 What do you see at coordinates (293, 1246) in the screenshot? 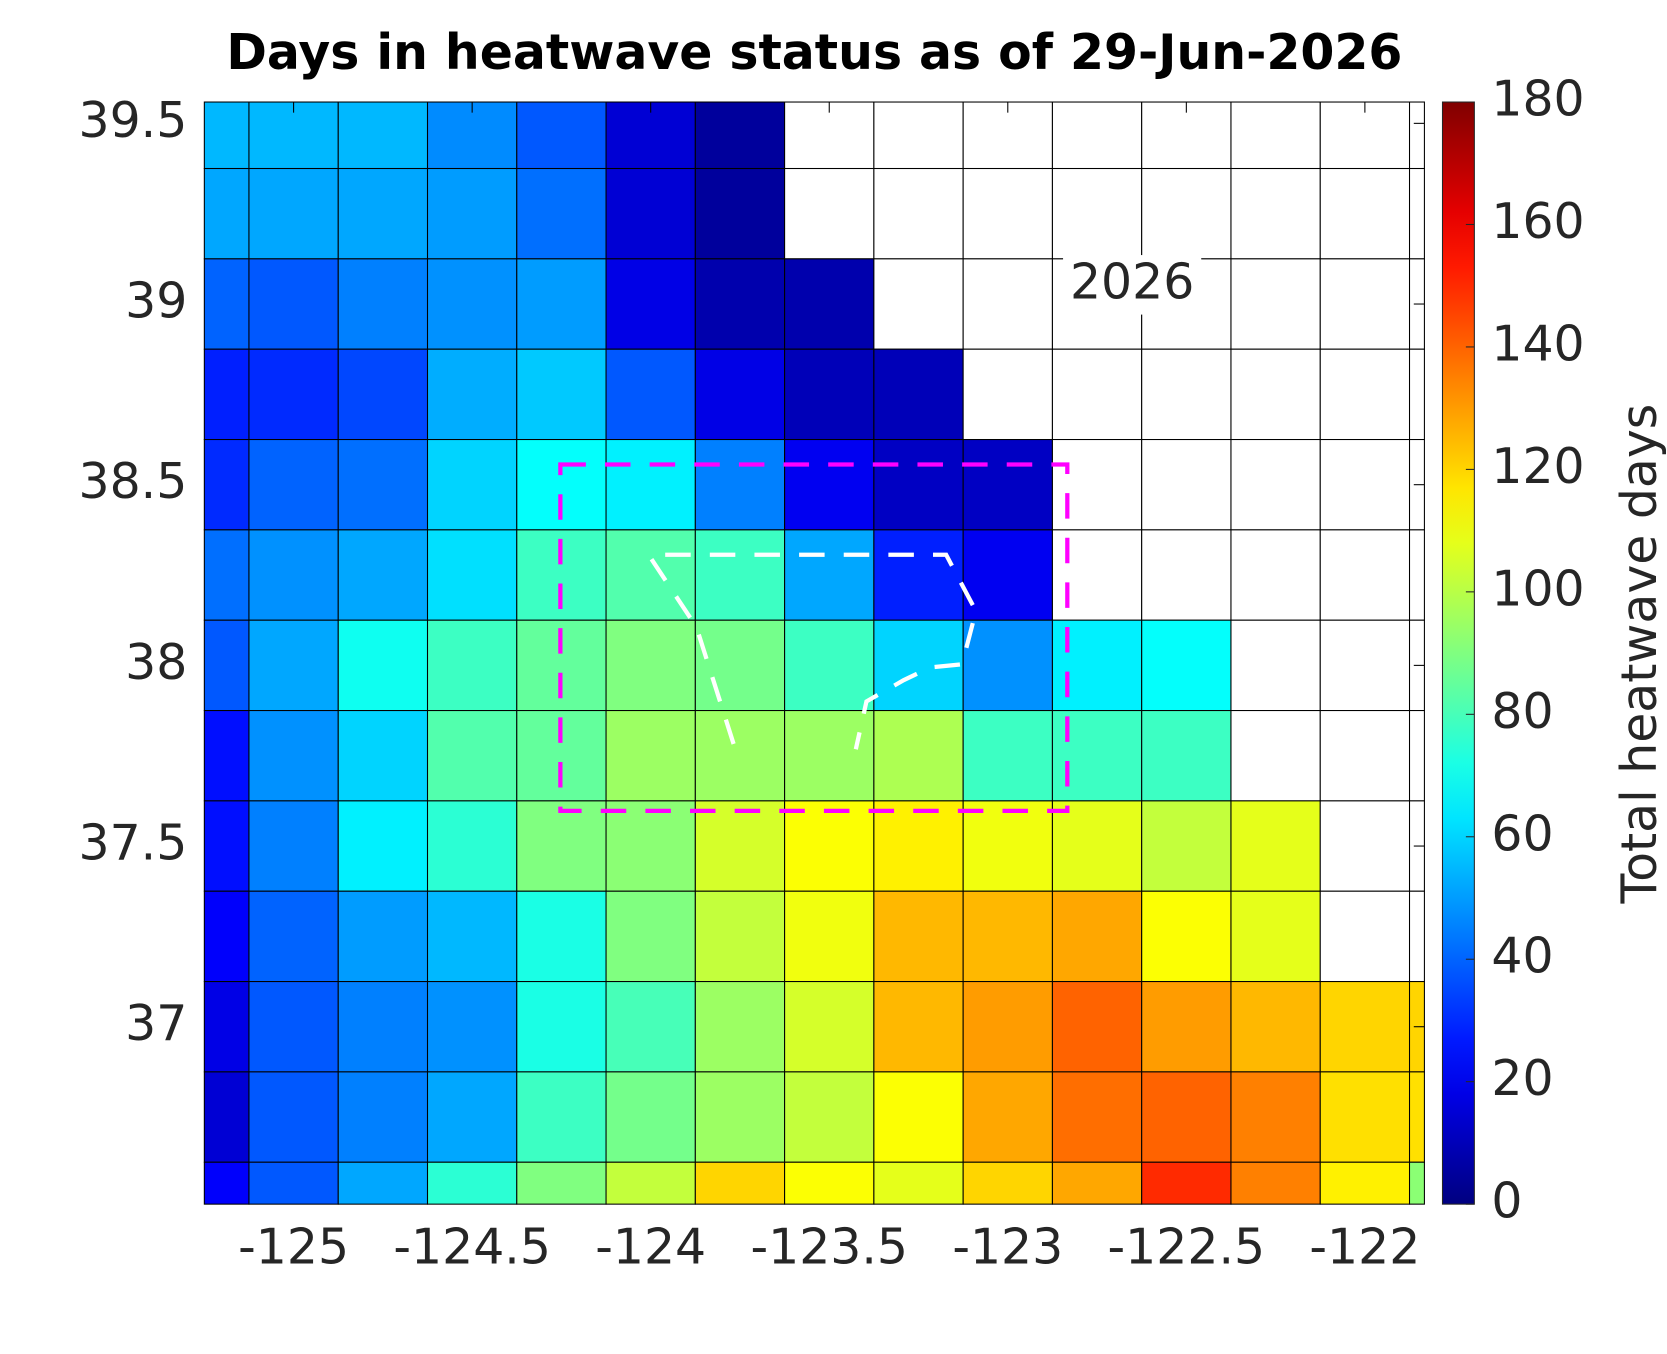
I see `x-tick-label: -125` at bounding box center [293, 1246].